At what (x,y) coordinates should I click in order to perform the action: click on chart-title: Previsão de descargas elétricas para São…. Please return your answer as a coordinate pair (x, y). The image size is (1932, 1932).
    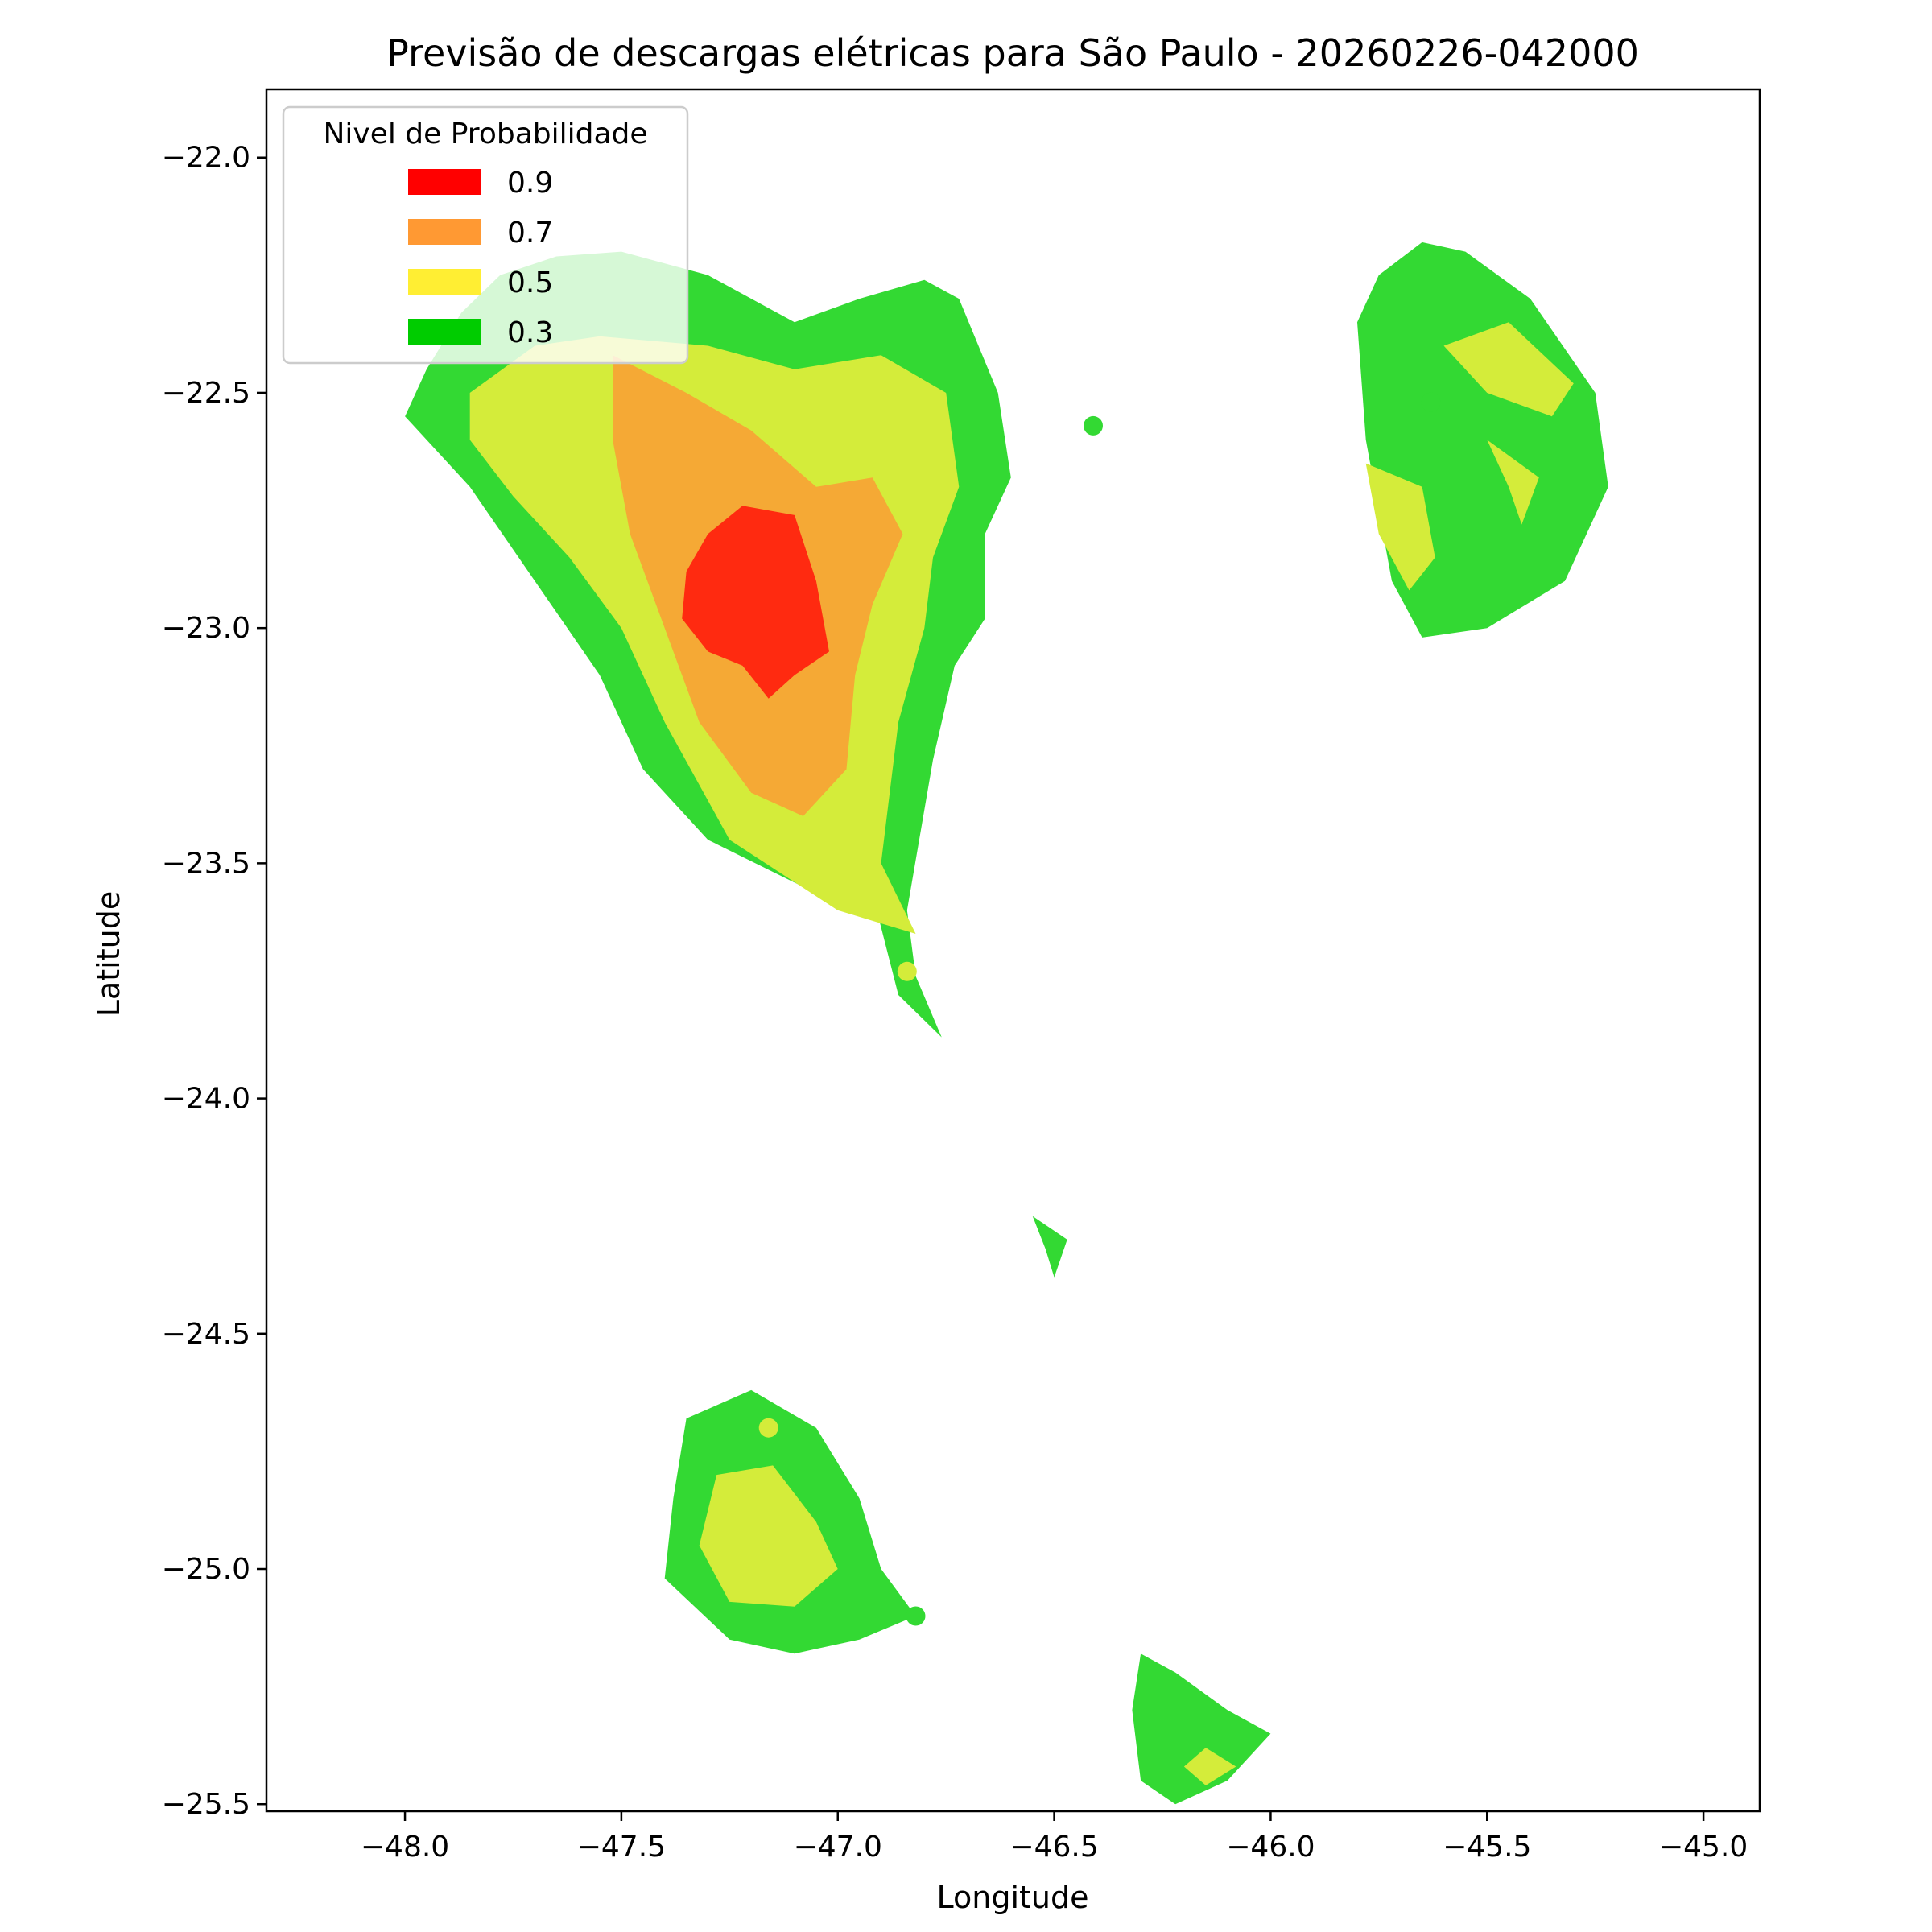
    Looking at the image, I should click on (1012, 53).